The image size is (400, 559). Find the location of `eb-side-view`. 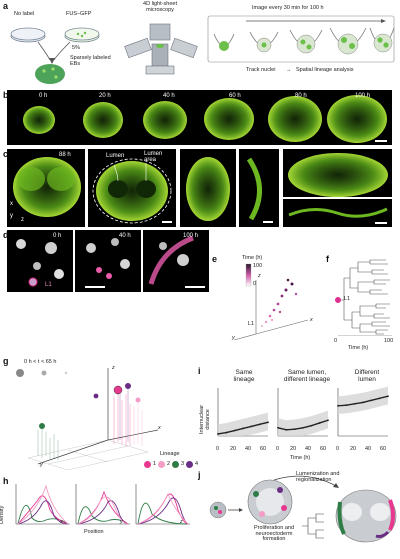

eb-side-view is located at coordinates (208, 188).